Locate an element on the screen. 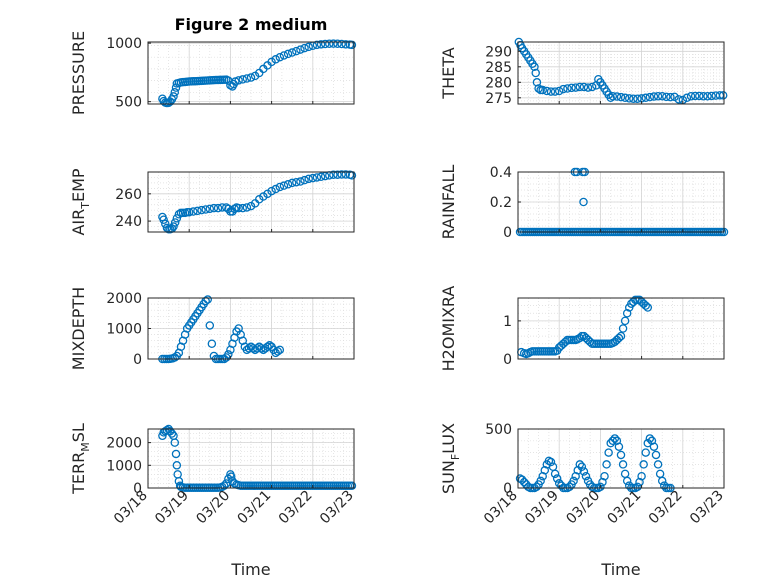 The height and width of the screenshot is (583, 778). chart-air_temp-markers is located at coordinates (257, 202).